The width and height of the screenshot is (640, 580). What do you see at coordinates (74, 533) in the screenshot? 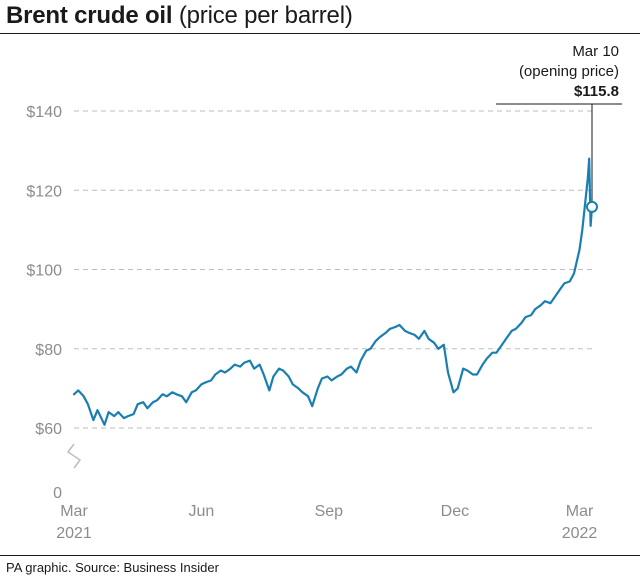
I see `x-tick-year: 2021` at bounding box center [74, 533].